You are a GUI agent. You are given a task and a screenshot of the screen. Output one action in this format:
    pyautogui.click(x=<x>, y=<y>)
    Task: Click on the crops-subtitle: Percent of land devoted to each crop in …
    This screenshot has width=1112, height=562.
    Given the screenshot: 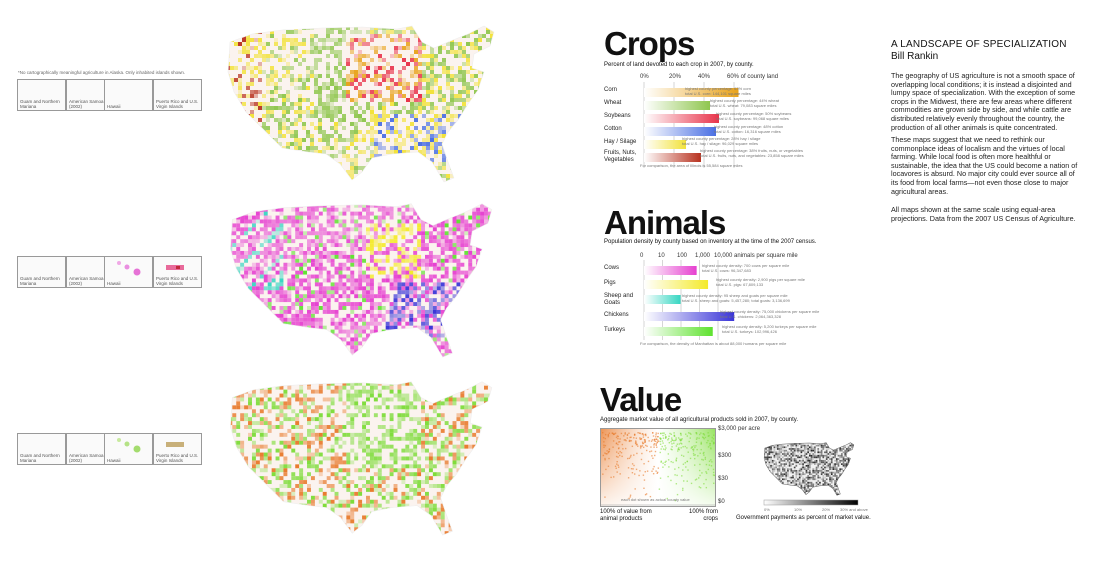 What is the action you would take?
    pyautogui.click(x=679, y=65)
    